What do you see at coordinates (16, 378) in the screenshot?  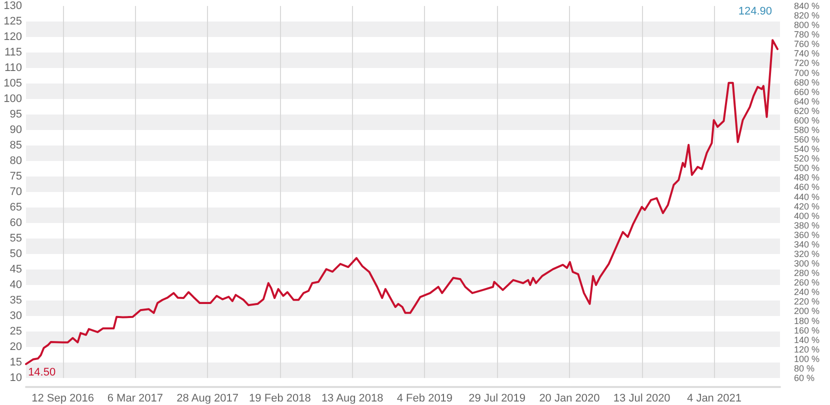 I see `y-tick-label: 10` at bounding box center [16, 378].